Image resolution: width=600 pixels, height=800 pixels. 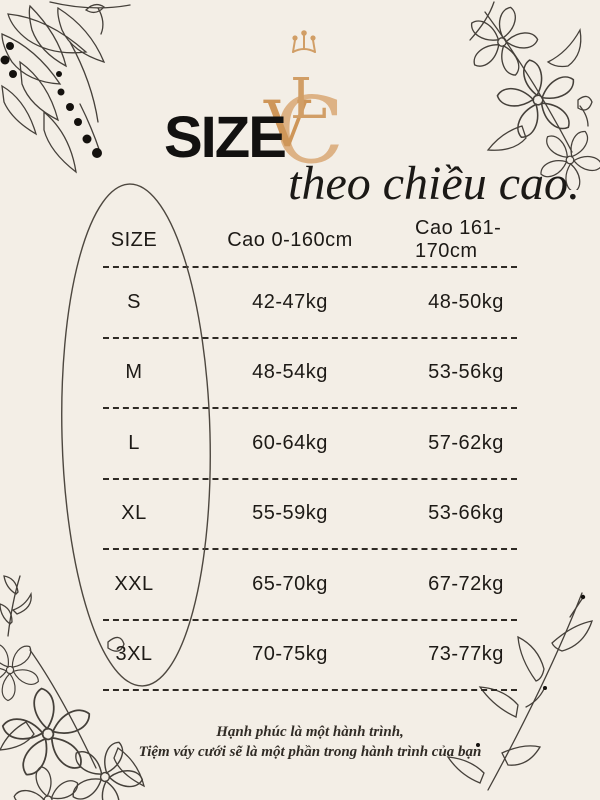 What do you see at coordinates (134, 239) in the screenshot?
I see `header-size: SIZE` at bounding box center [134, 239].